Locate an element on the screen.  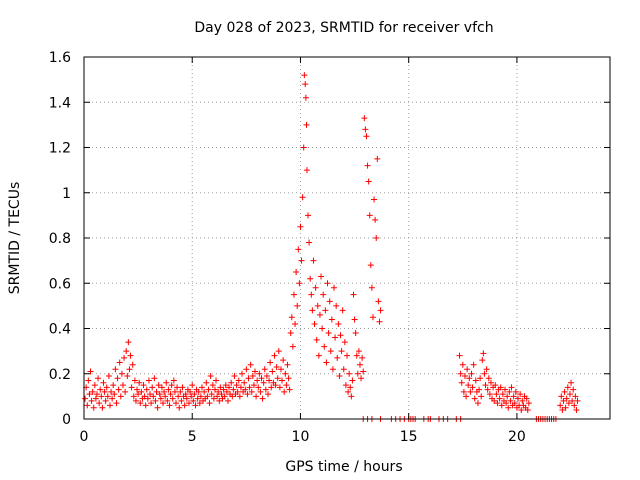
y-tick-label: 0.2 is located at coordinates (60, 375).